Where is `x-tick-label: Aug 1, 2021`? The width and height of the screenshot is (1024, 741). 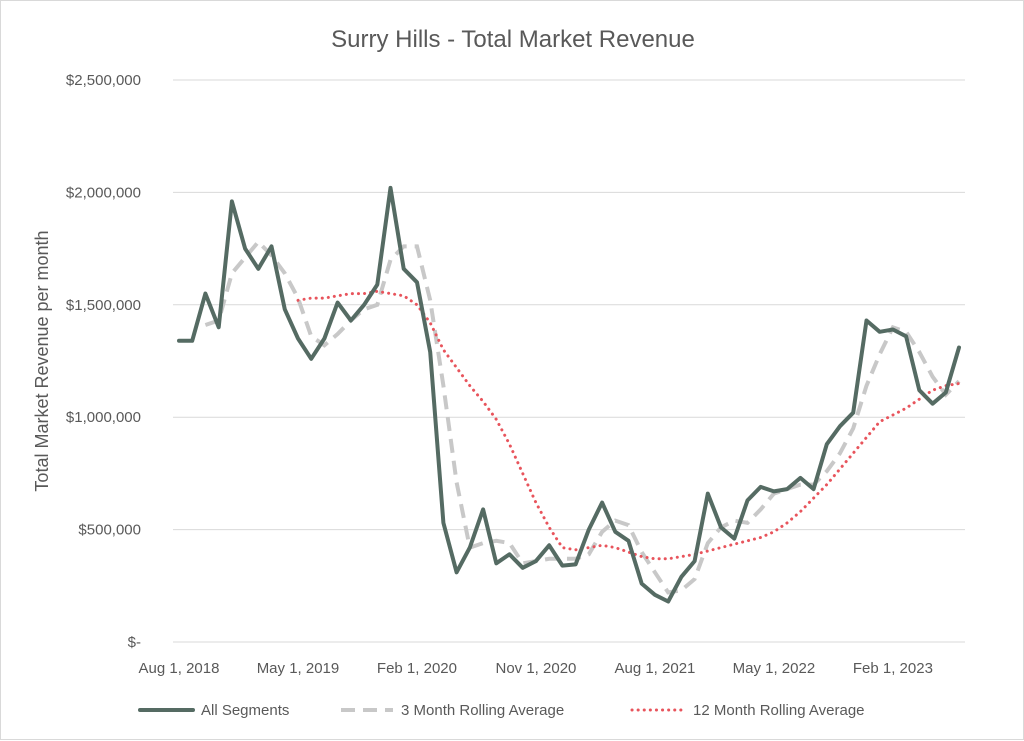 x-tick-label: Aug 1, 2021 is located at coordinates (654, 668).